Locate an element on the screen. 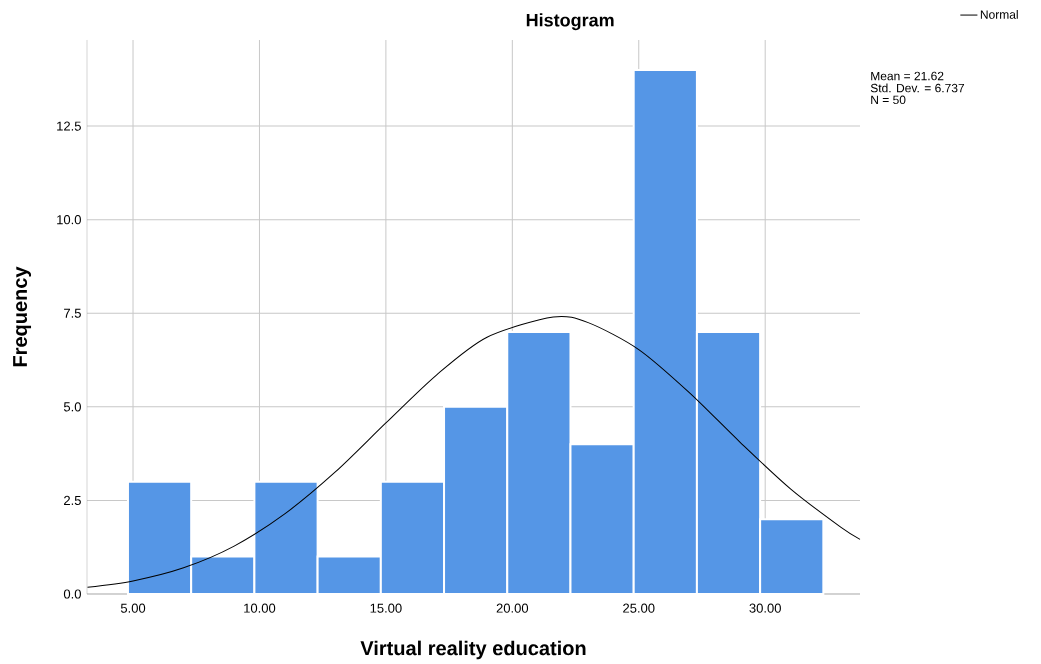 This screenshot has height=664, width=1041. chart-title: Histogram is located at coordinates (570, 22).